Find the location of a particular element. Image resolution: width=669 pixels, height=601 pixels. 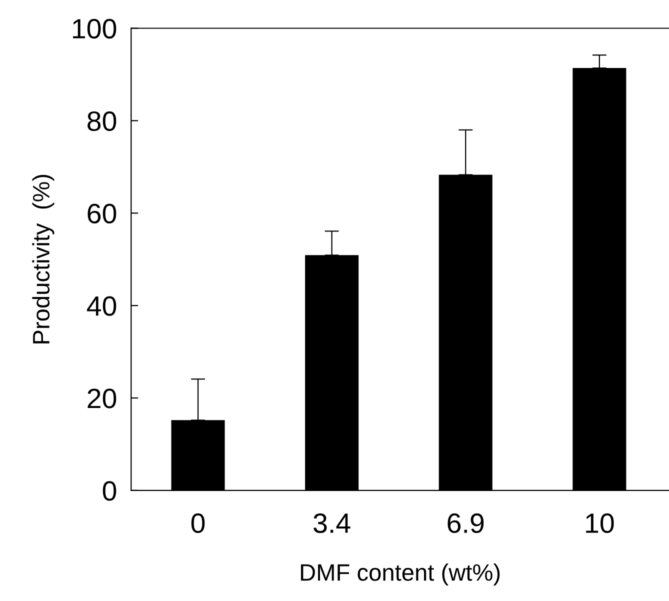

y-tick-label: 80 is located at coordinates (102, 121).